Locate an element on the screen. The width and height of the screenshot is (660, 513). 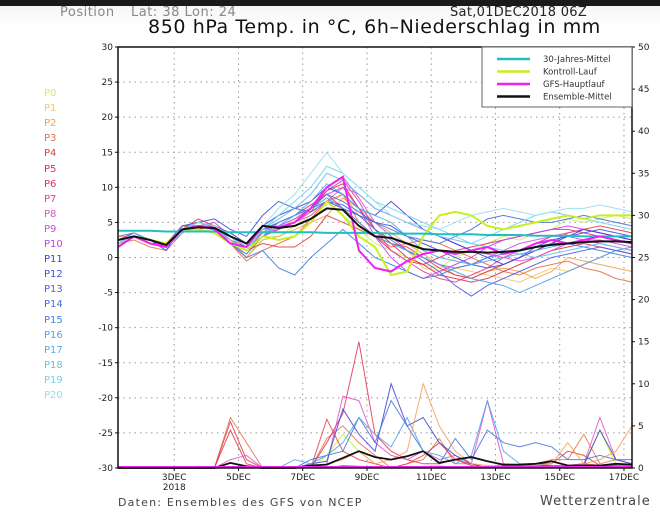
member-label-p20: P20 is located at coordinates (53, 395).